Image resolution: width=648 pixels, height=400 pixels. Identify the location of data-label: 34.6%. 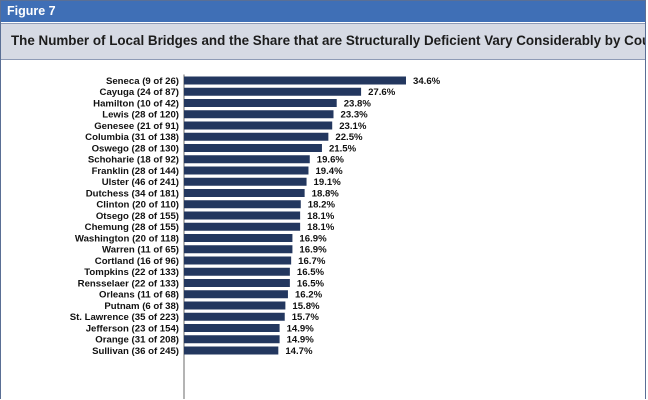
(427, 81).